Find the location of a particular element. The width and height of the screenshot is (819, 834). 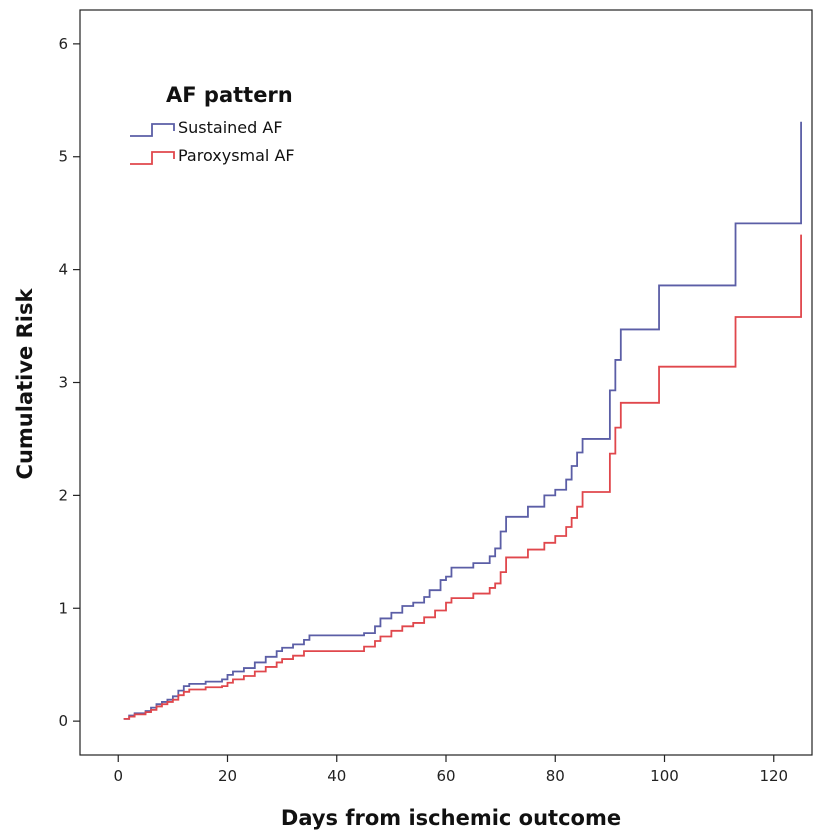

x-tick-label: 100 is located at coordinates (664, 776).